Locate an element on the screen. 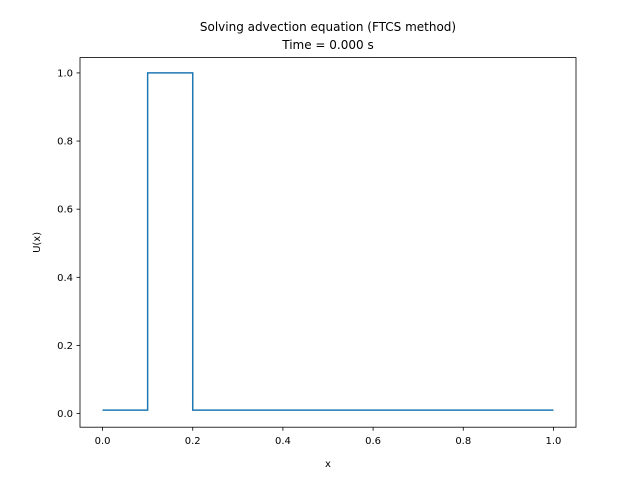  y-axis-ticks: 0.0 0.2 0.4 0.6 0.8 1.0 is located at coordinates (68, 244).